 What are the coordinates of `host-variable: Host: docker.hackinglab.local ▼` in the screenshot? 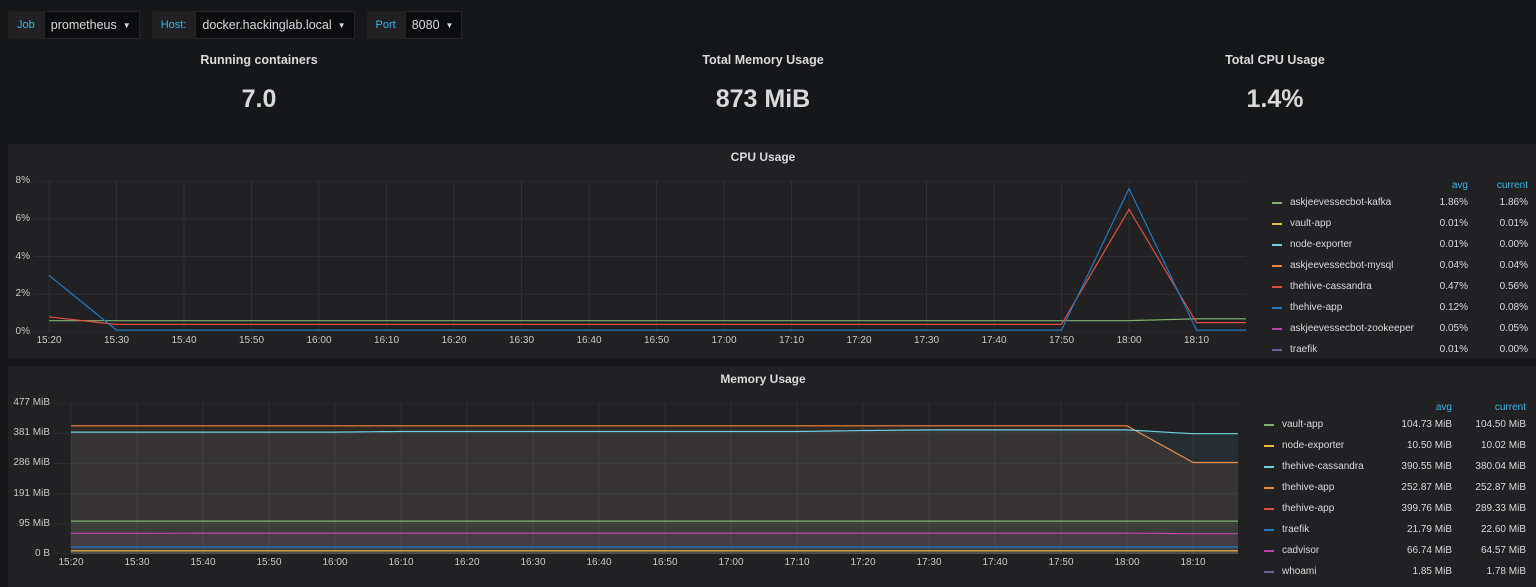 It's located at (253, 25).